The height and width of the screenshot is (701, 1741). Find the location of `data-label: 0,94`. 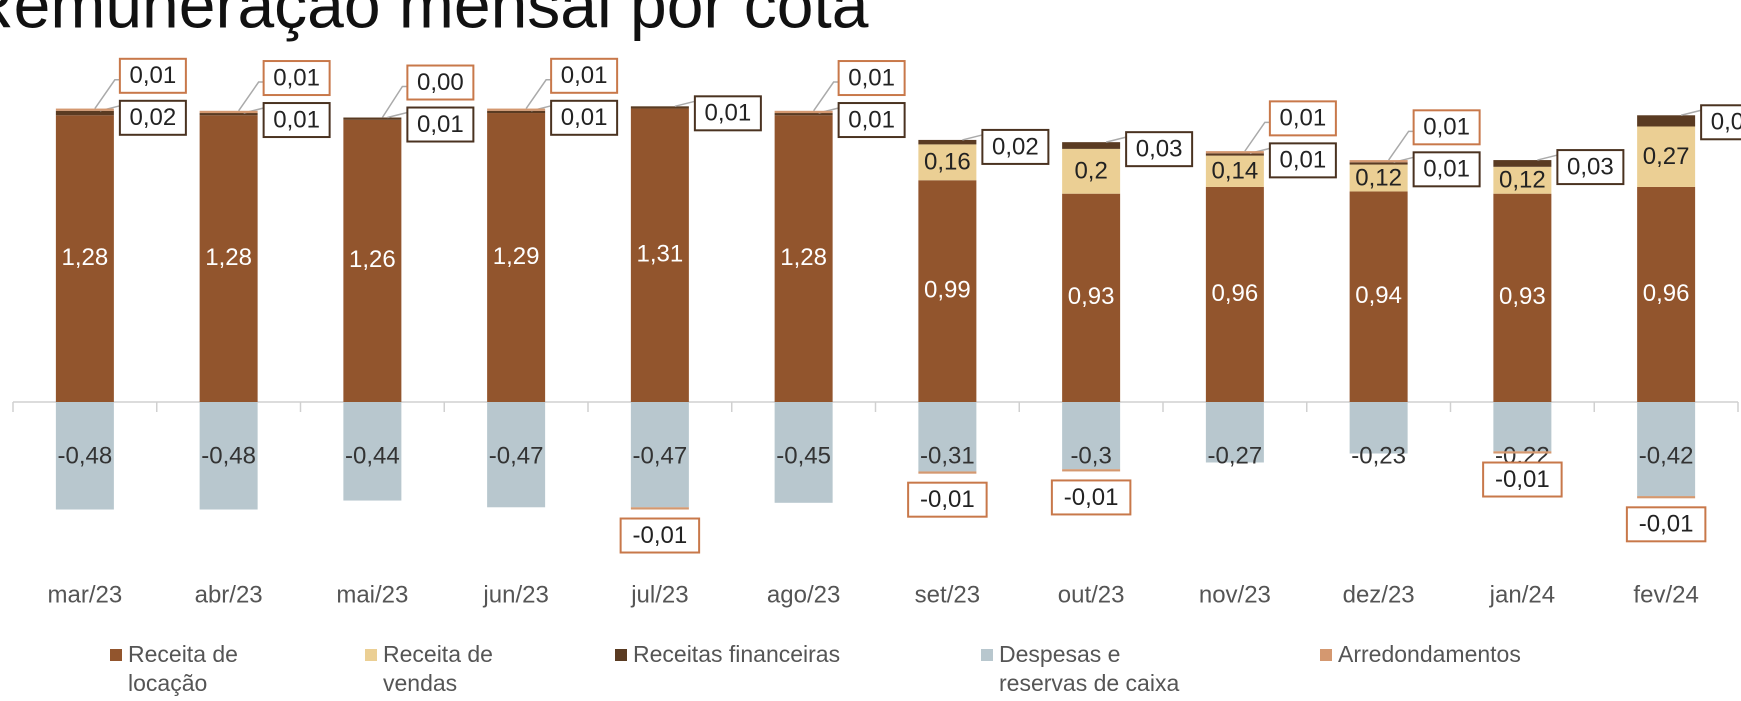

data-label: 0,94 is located at coordinates (1378, 295).